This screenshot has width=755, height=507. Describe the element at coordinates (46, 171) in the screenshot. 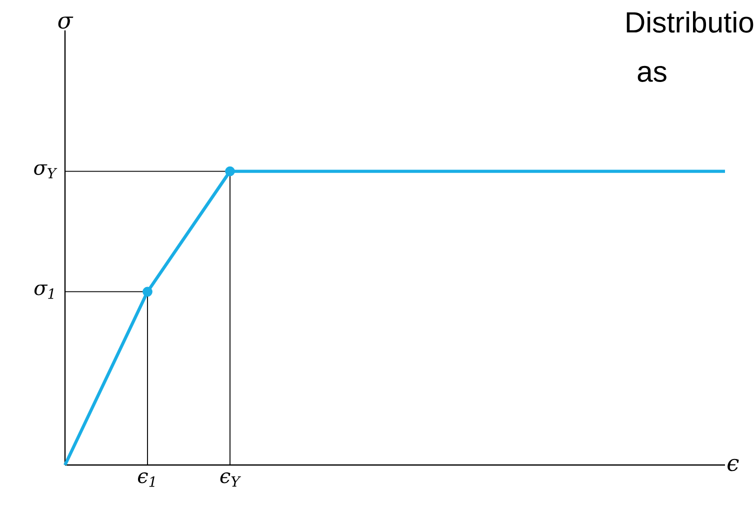

I see `text: σ$_{Y}$` at that location.